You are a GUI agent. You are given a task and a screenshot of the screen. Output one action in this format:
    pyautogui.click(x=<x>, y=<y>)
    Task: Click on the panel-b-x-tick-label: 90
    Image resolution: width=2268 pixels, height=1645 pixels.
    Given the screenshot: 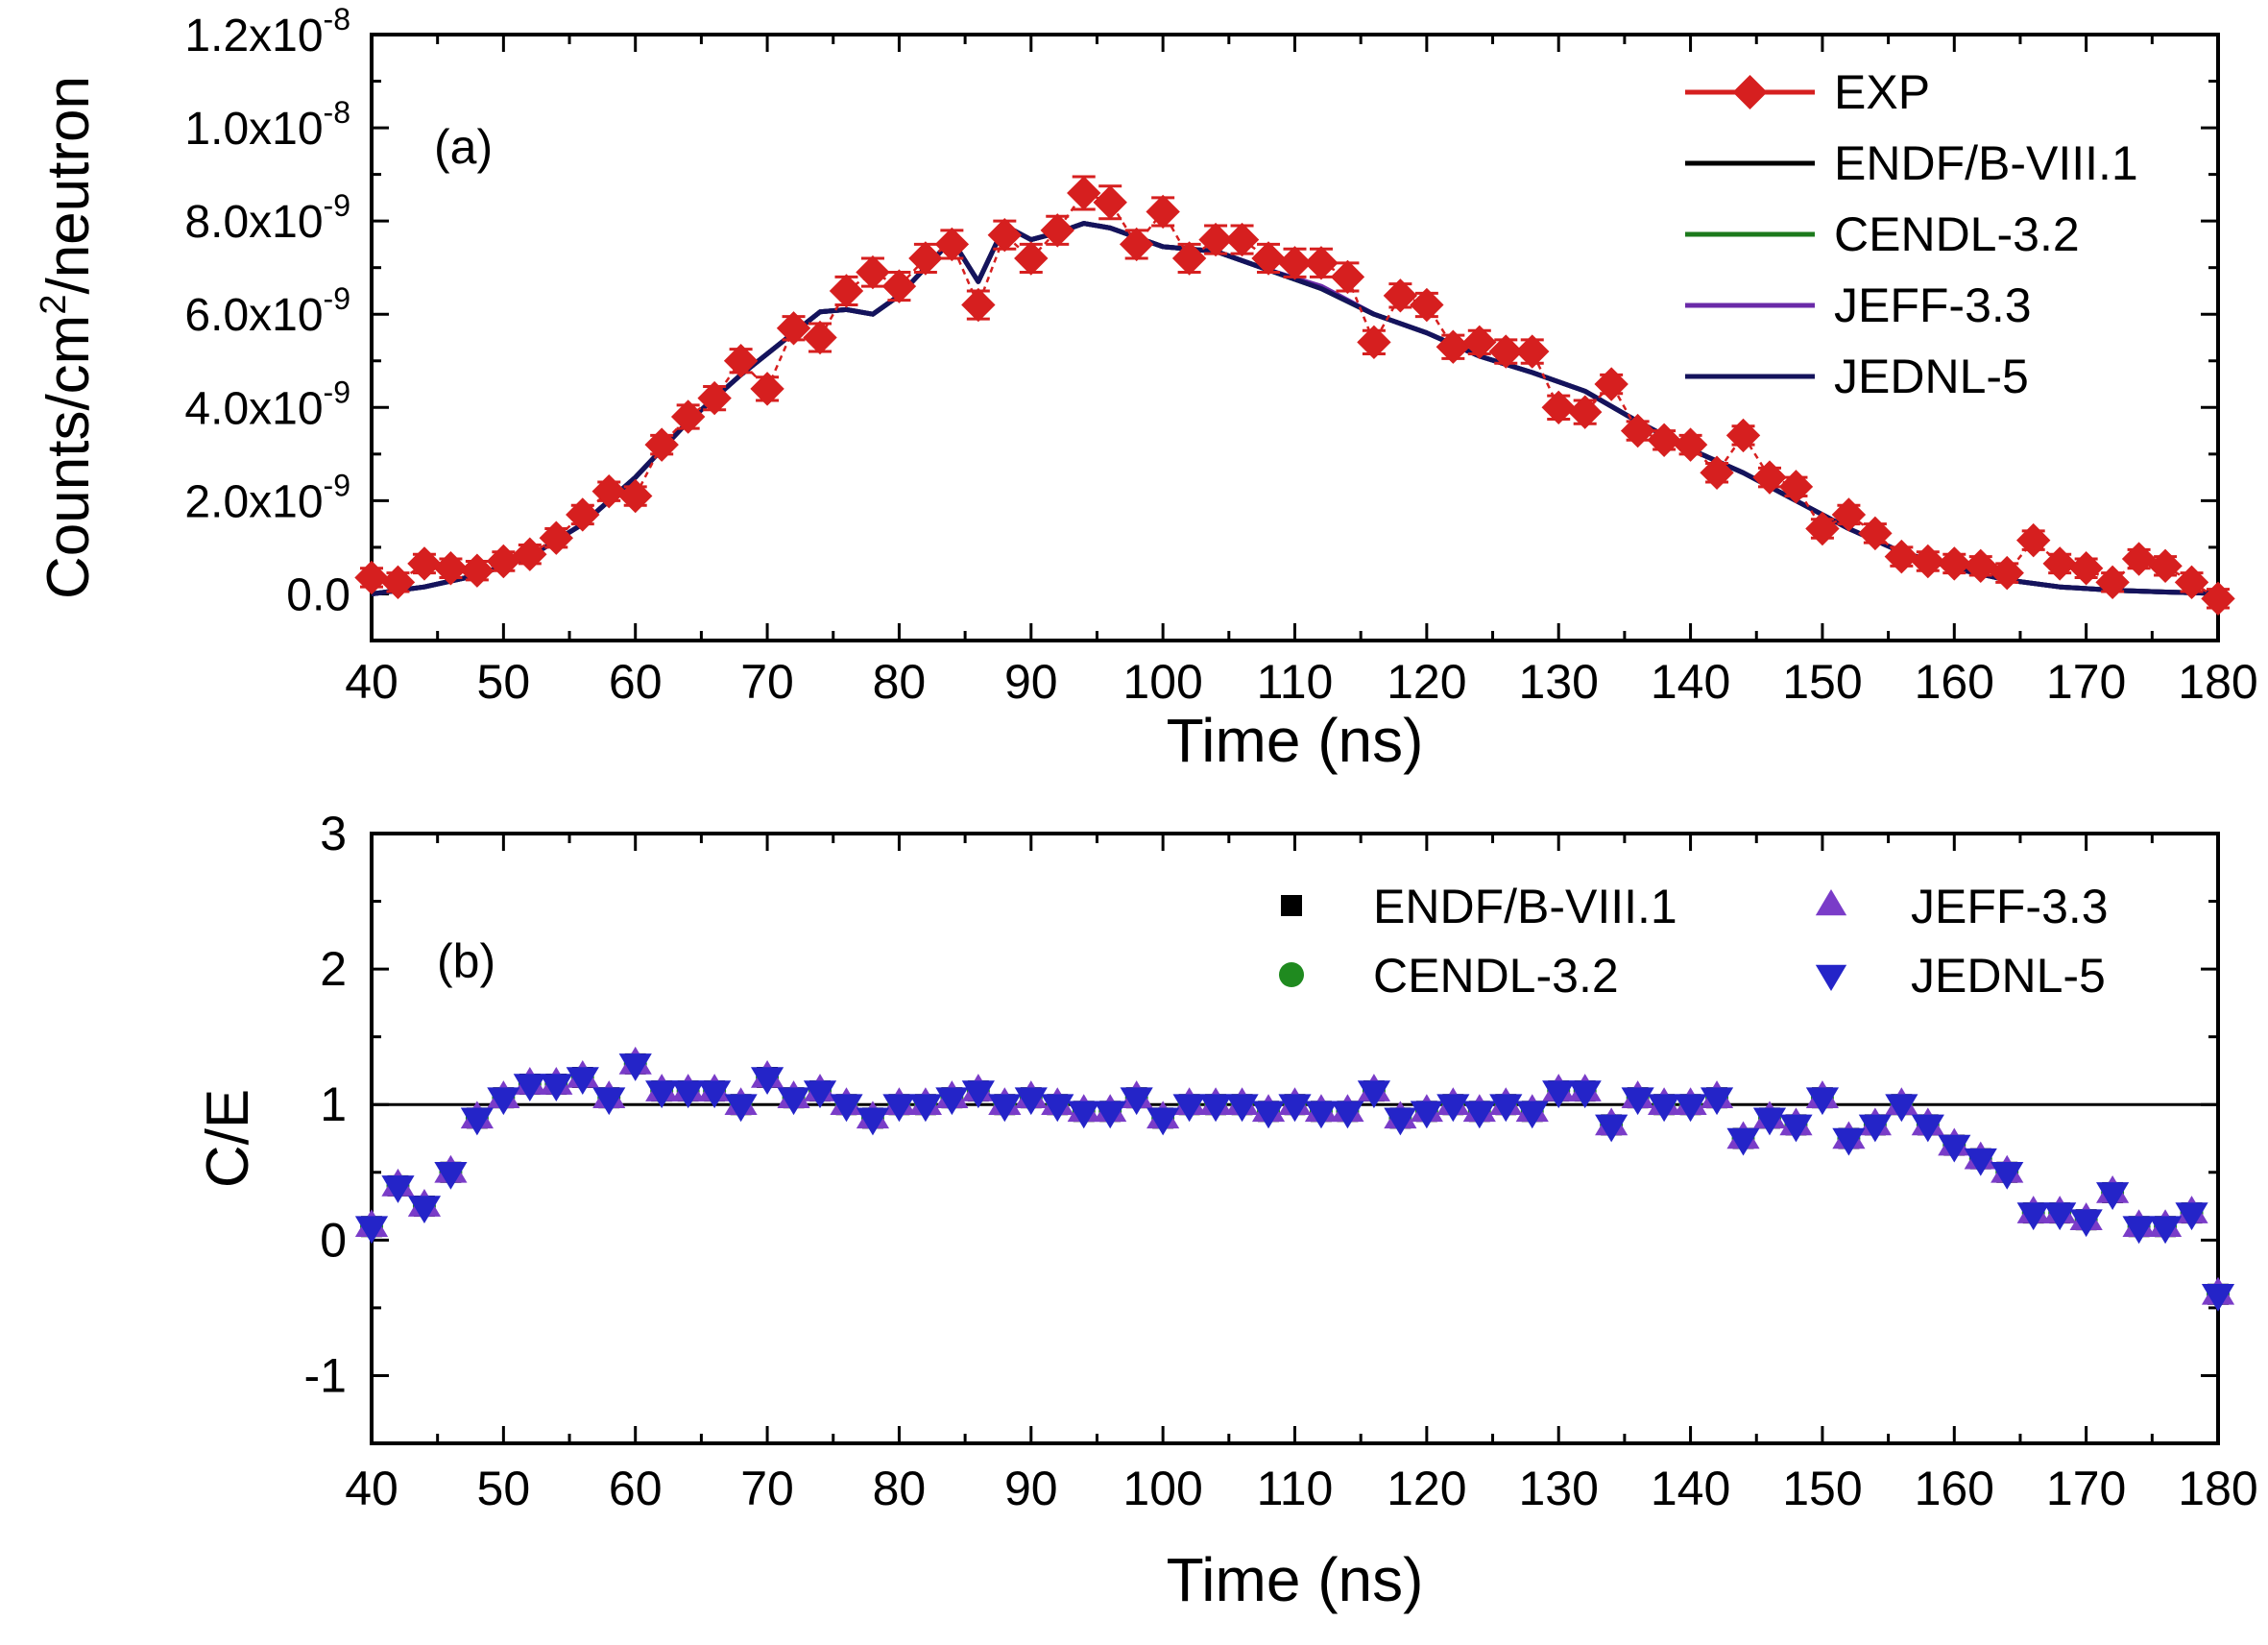 What is the action you would take?
    pyautogui.click(x=1031, y=1488)
    